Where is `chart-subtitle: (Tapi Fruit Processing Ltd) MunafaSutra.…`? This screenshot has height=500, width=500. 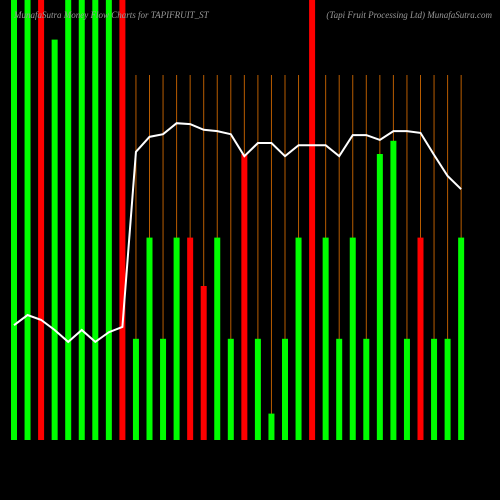 chart-subtitle: (Tapi Fruit Processing Ltd) MunafaSutra.… is located at coordinates (409, 15).